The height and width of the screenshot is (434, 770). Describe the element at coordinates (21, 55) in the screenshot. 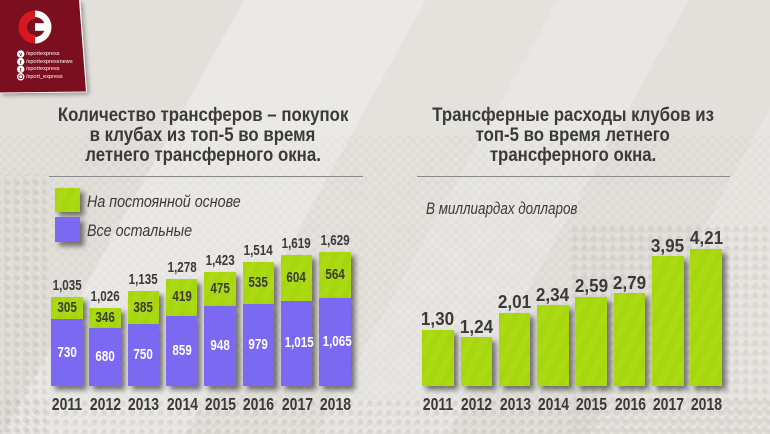

I see `svg-text: v` at that location.